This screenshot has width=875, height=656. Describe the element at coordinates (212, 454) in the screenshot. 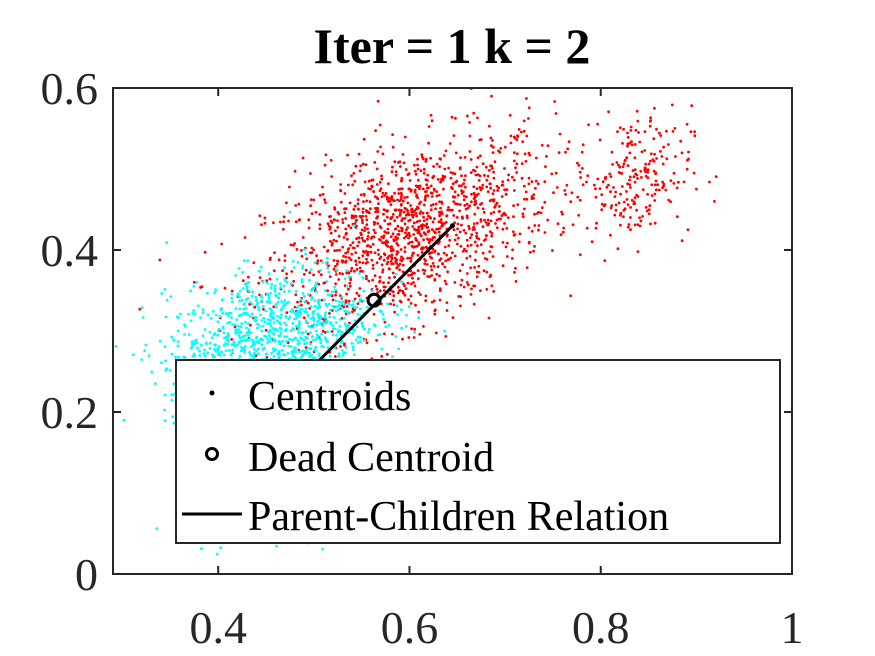

I see `legend-dead-centroid-marker` at that location.